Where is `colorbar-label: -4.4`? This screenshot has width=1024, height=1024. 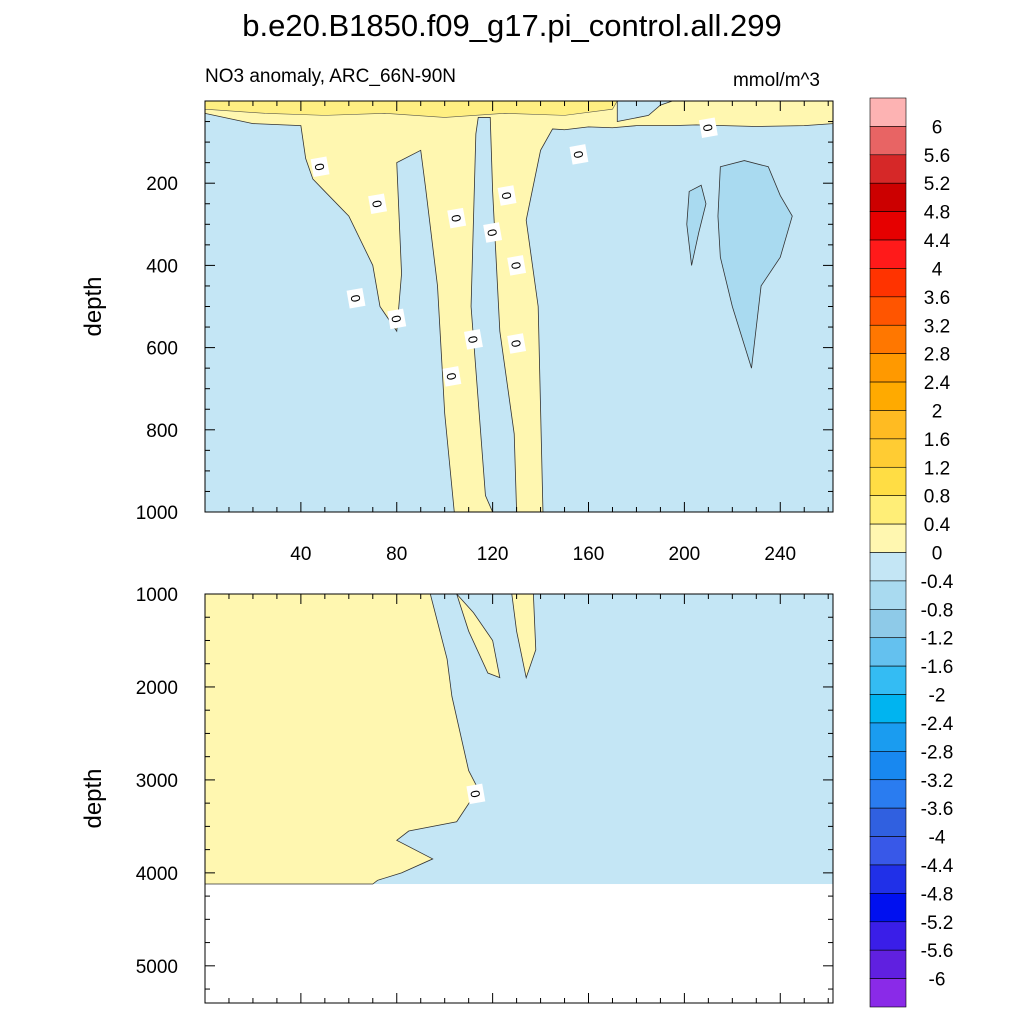 colorbar-label: -4.4 is located at coordinates (937, 866).